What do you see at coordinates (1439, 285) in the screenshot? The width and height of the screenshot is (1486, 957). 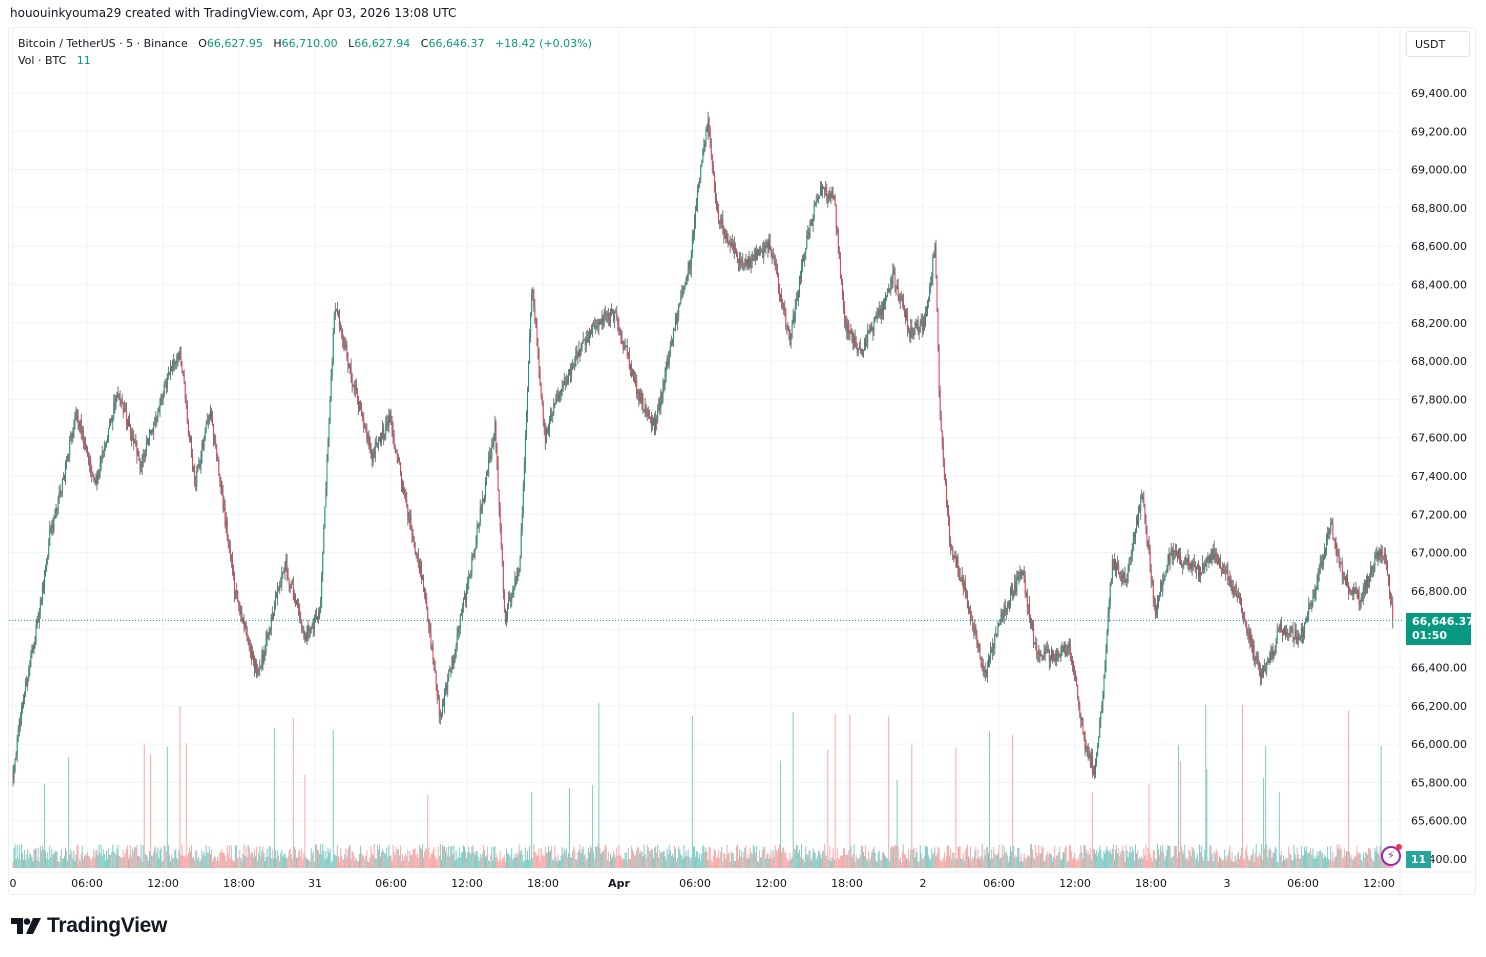 I see `y-axis-tick-label: 68,400.00` at bounding box center [1439, 285].